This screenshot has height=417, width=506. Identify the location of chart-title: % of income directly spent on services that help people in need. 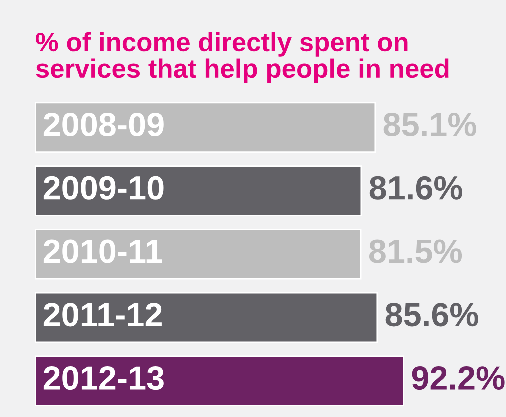
(242, 58).